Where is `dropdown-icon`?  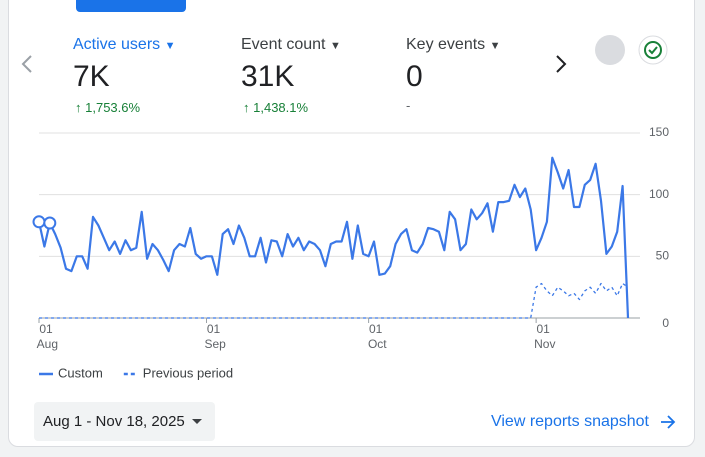
dropdown-icon is located at coordinates (197, 421).